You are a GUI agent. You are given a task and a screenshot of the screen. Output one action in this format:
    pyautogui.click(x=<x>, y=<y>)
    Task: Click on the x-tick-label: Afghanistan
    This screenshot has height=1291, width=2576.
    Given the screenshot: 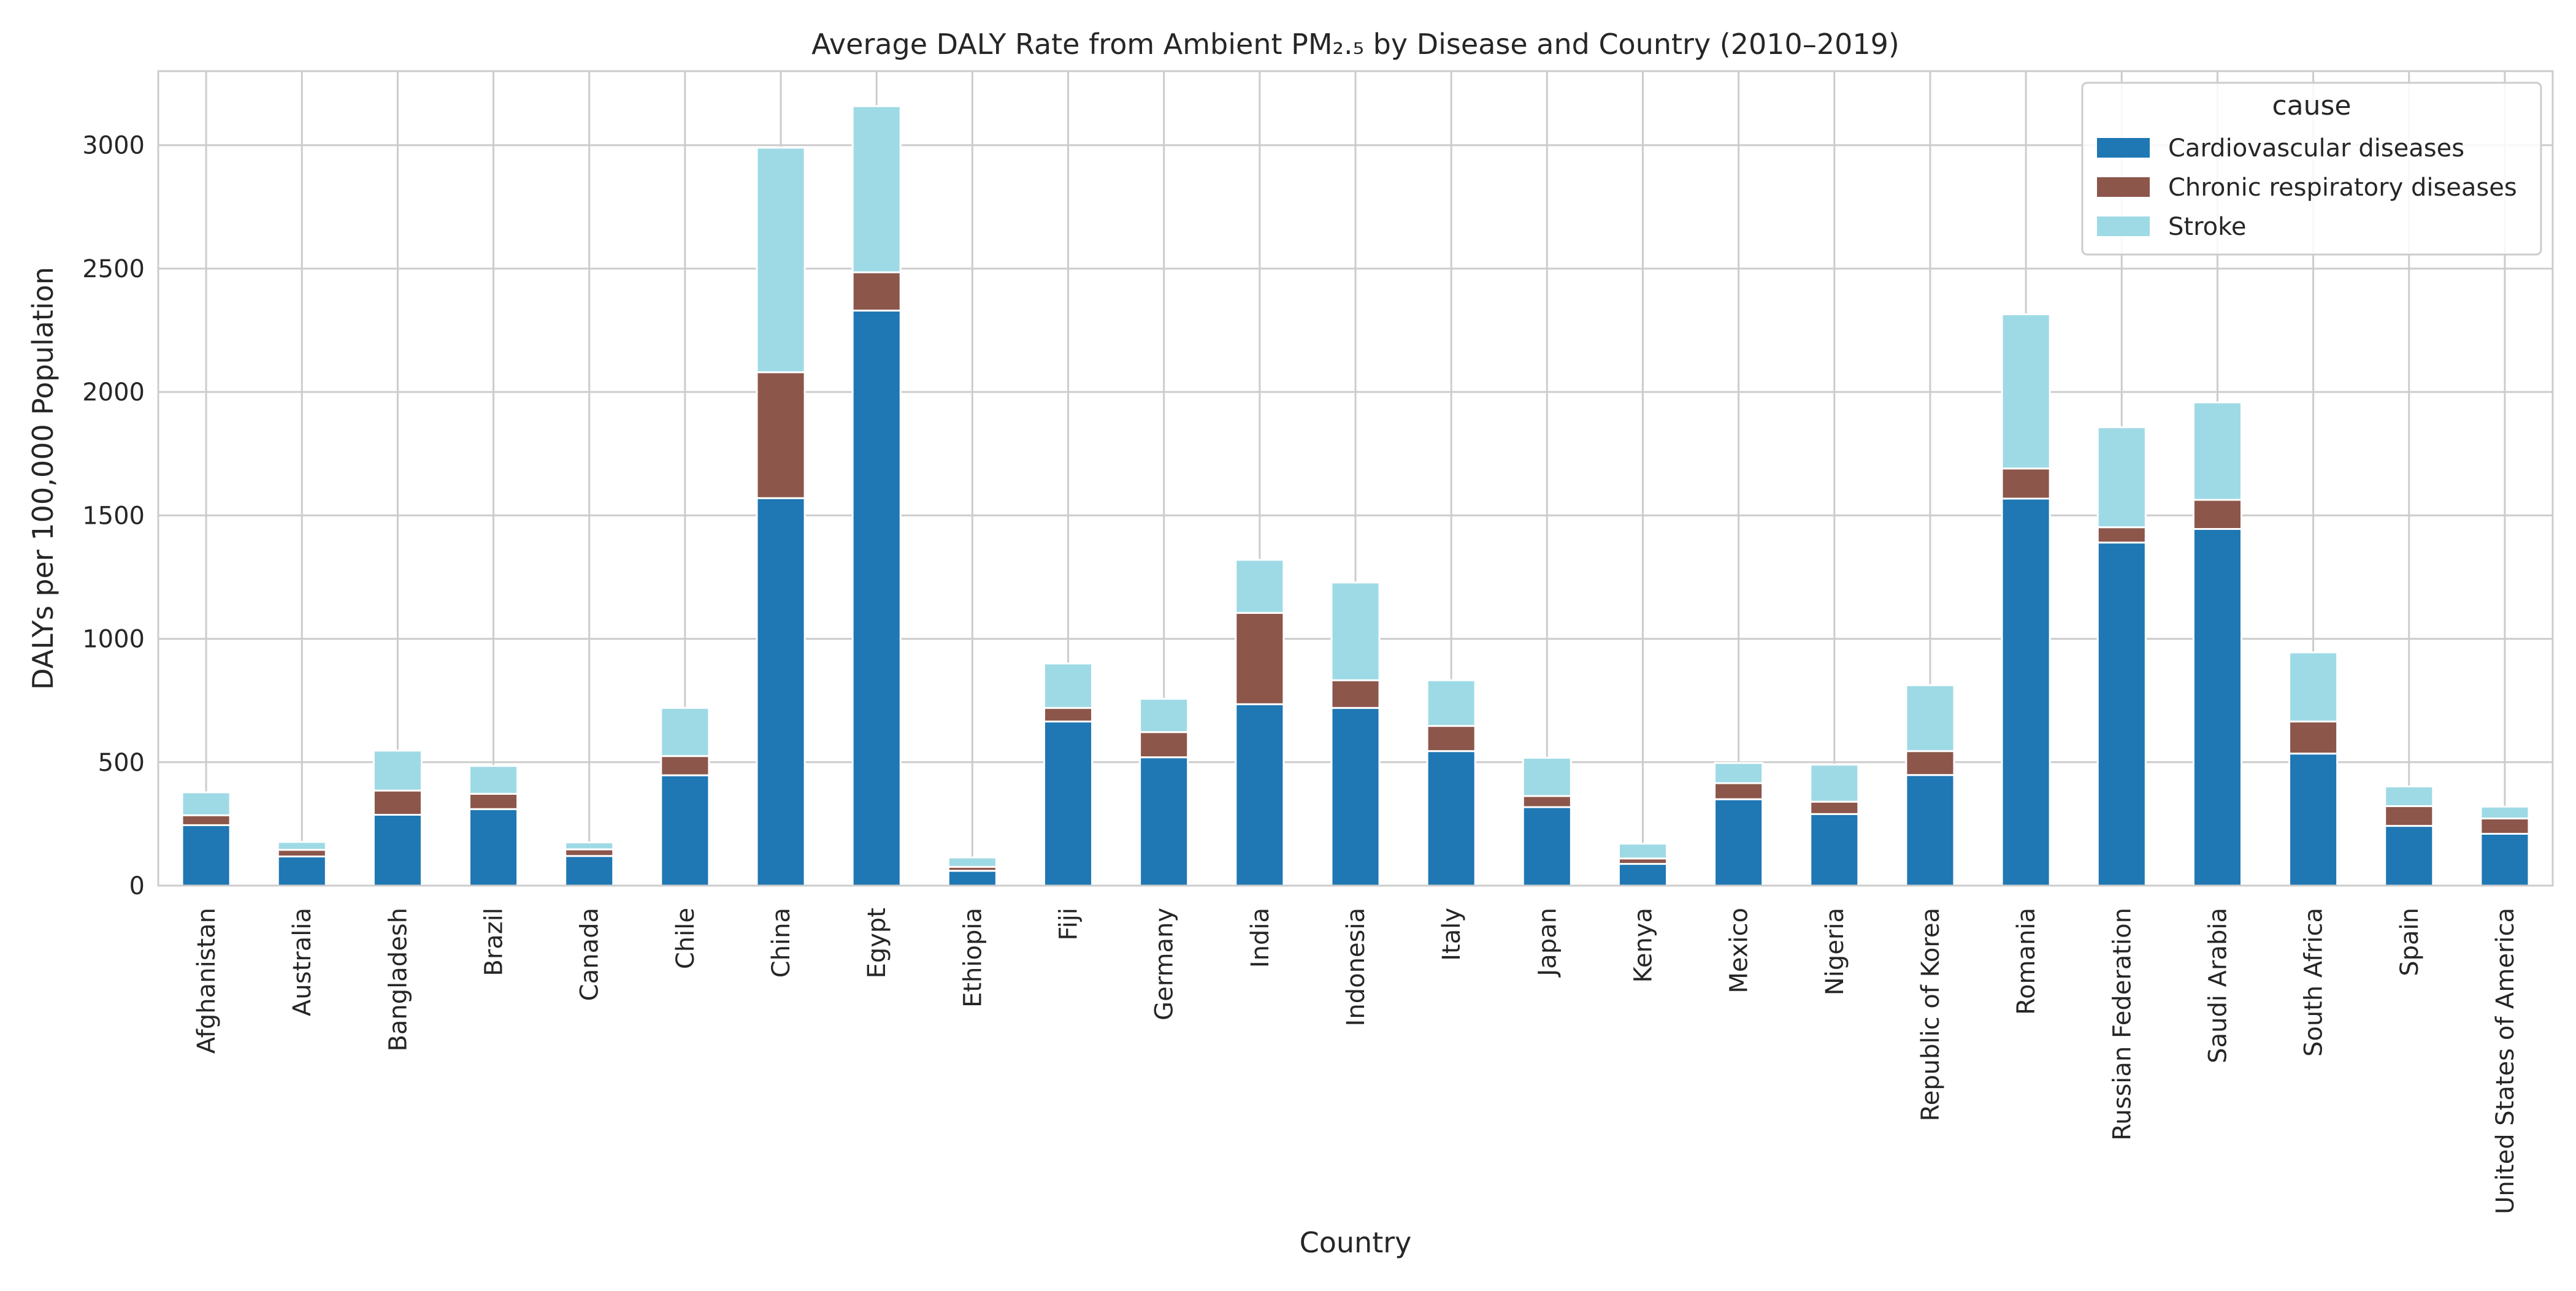 What is the action you would take?
    pyautogui.click(x=207, y=981)
    